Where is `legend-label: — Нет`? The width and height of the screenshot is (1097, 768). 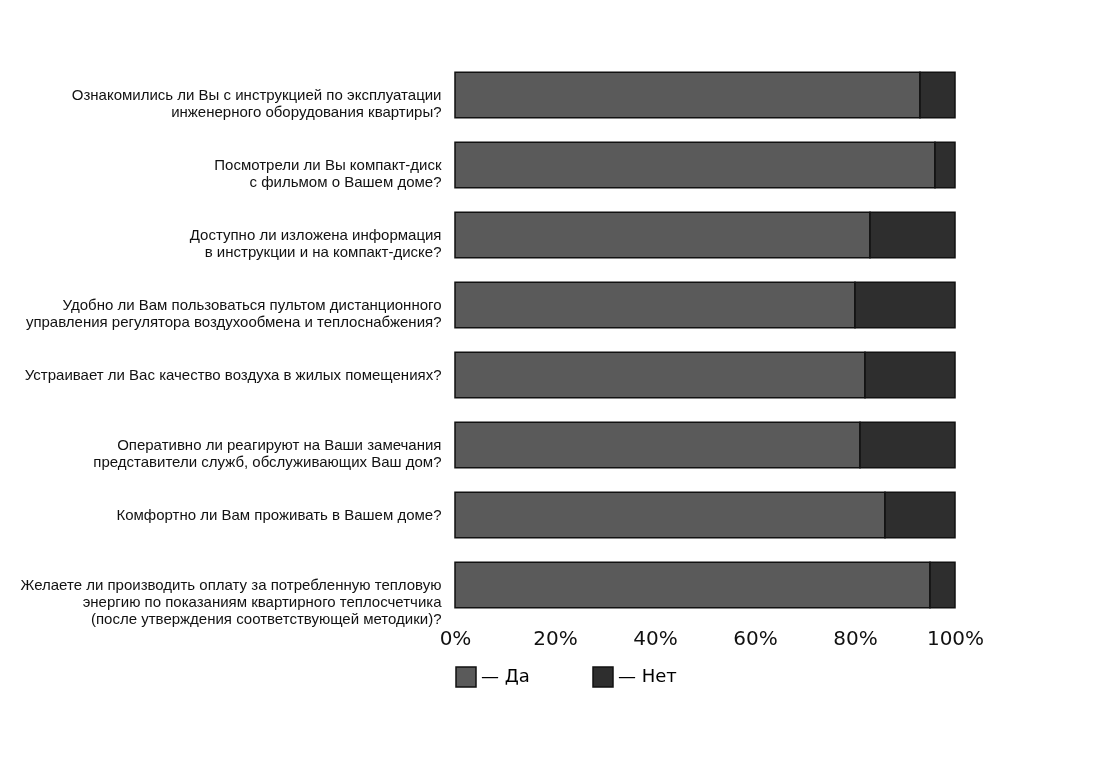
legend-label: — Нет is located at coordinates (647, 675).